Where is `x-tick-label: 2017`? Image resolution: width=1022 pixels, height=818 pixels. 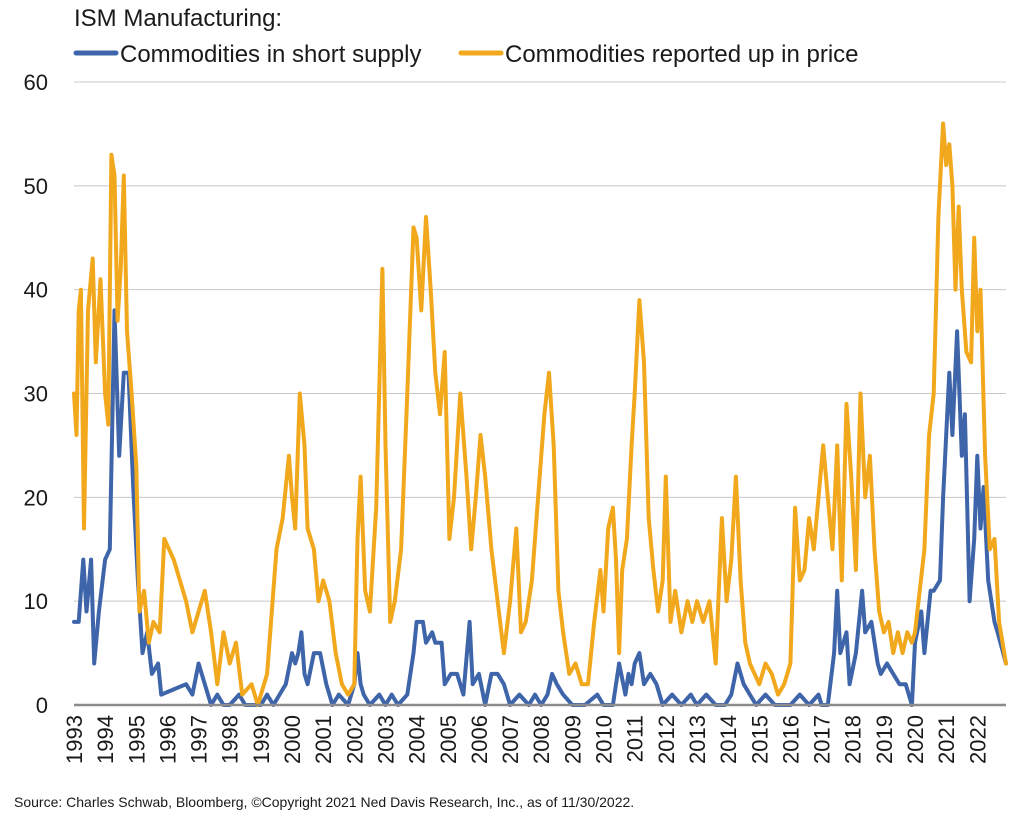
x-tick-label: 2017 is located at coordinates (822, 739).